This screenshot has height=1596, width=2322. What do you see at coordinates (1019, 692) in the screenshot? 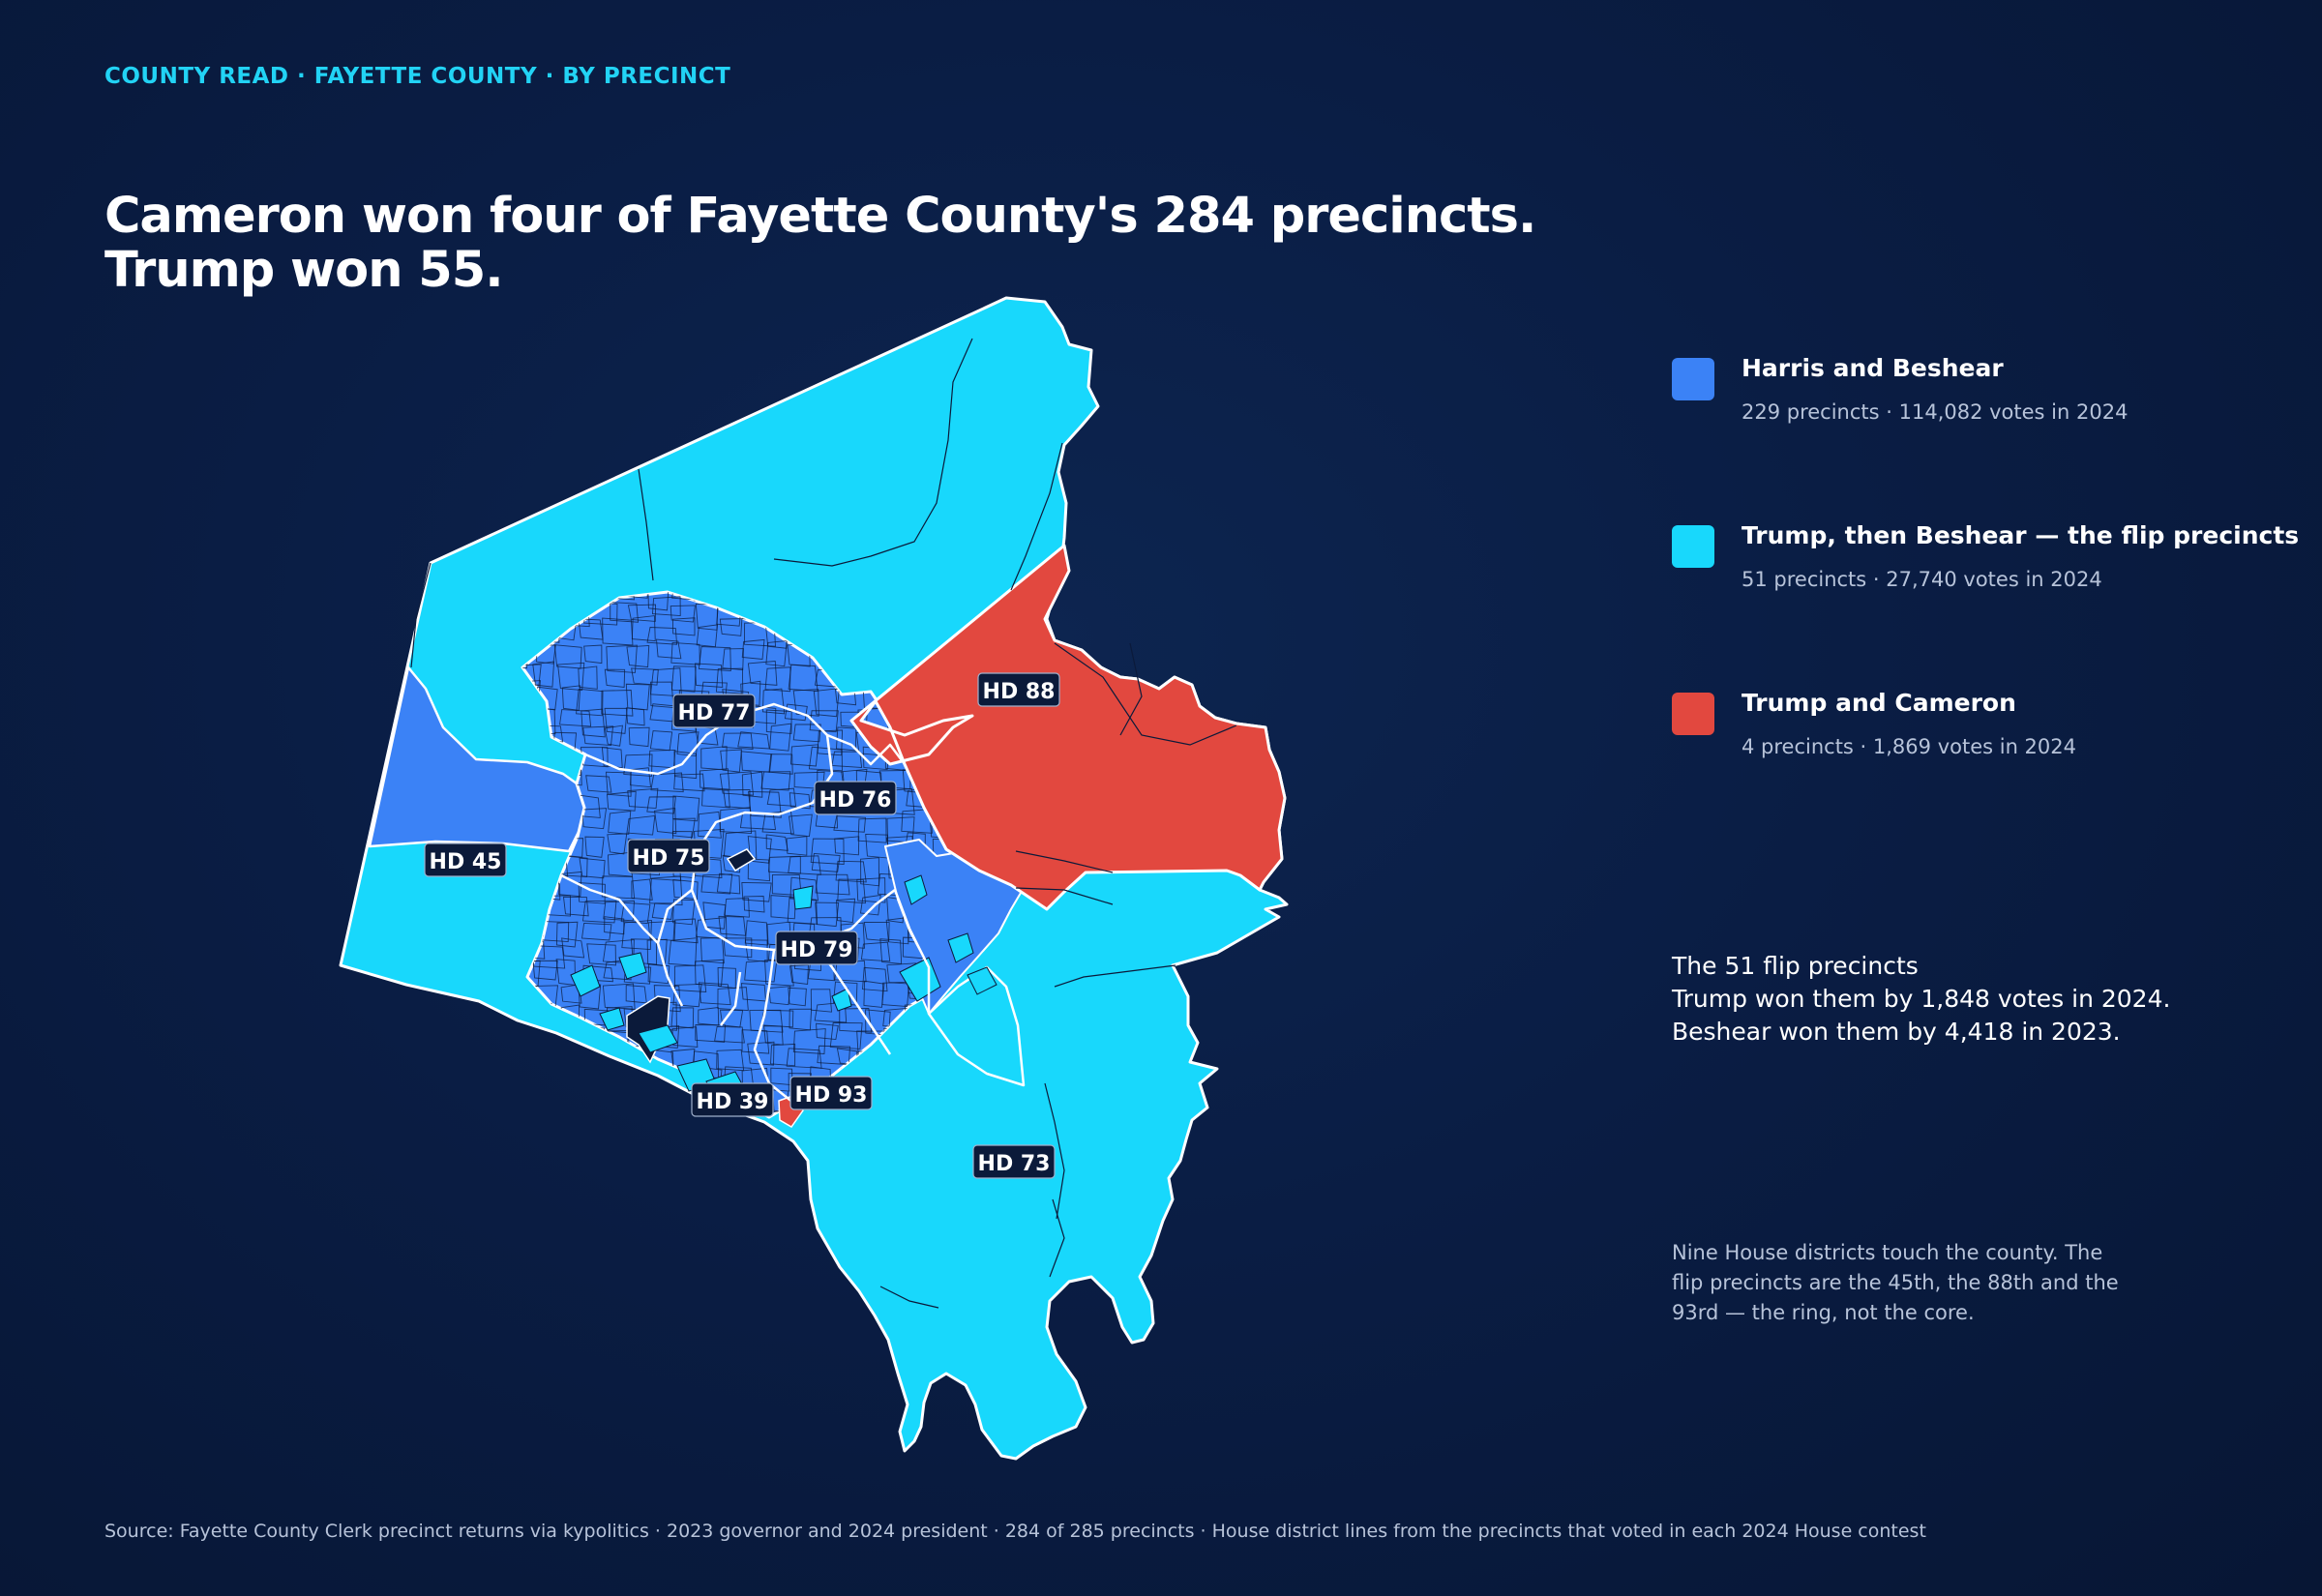
I see `hd-label-88-text: HD 88` at bounding box center [1019, 692].